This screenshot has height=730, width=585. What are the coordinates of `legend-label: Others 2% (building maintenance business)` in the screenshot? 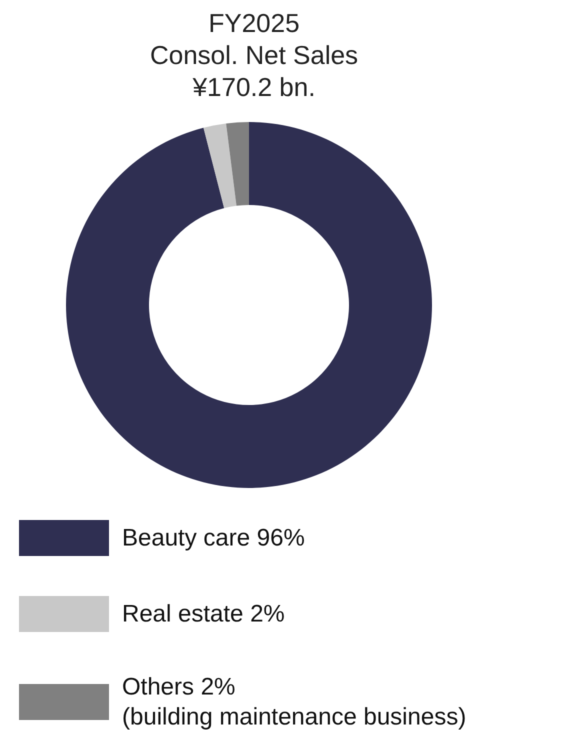 It's located at (294, 702).